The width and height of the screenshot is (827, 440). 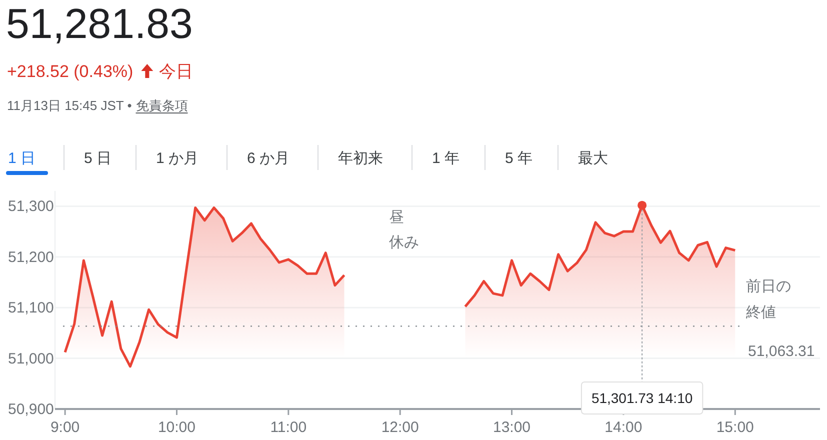 I want to click on text: 免責条項, so click(x=162, y=105).